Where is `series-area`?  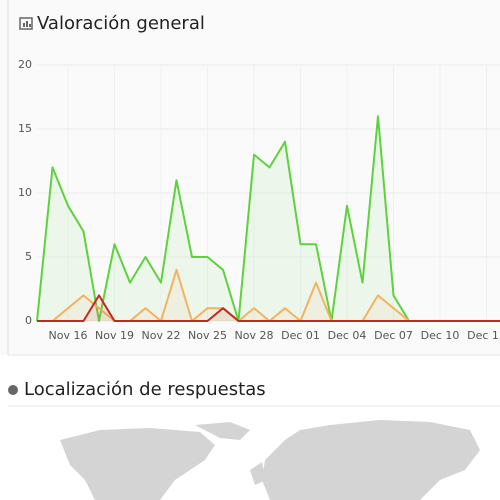
series-area is located at coordinates (268, 295).